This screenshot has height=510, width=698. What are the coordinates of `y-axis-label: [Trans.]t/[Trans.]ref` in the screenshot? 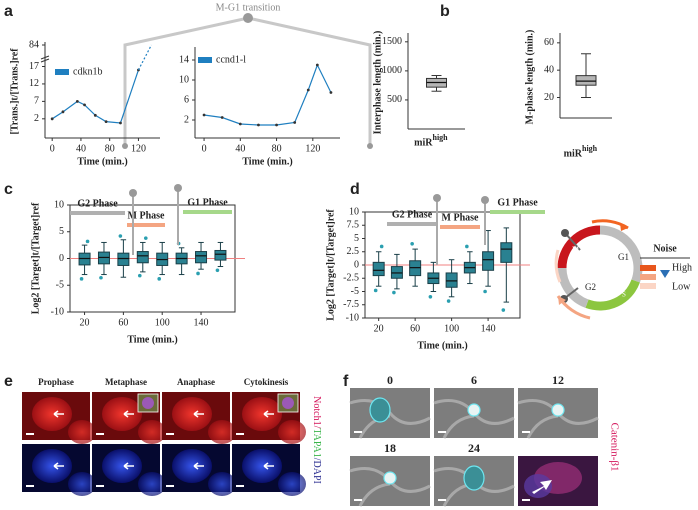 It's located at (14, 91).